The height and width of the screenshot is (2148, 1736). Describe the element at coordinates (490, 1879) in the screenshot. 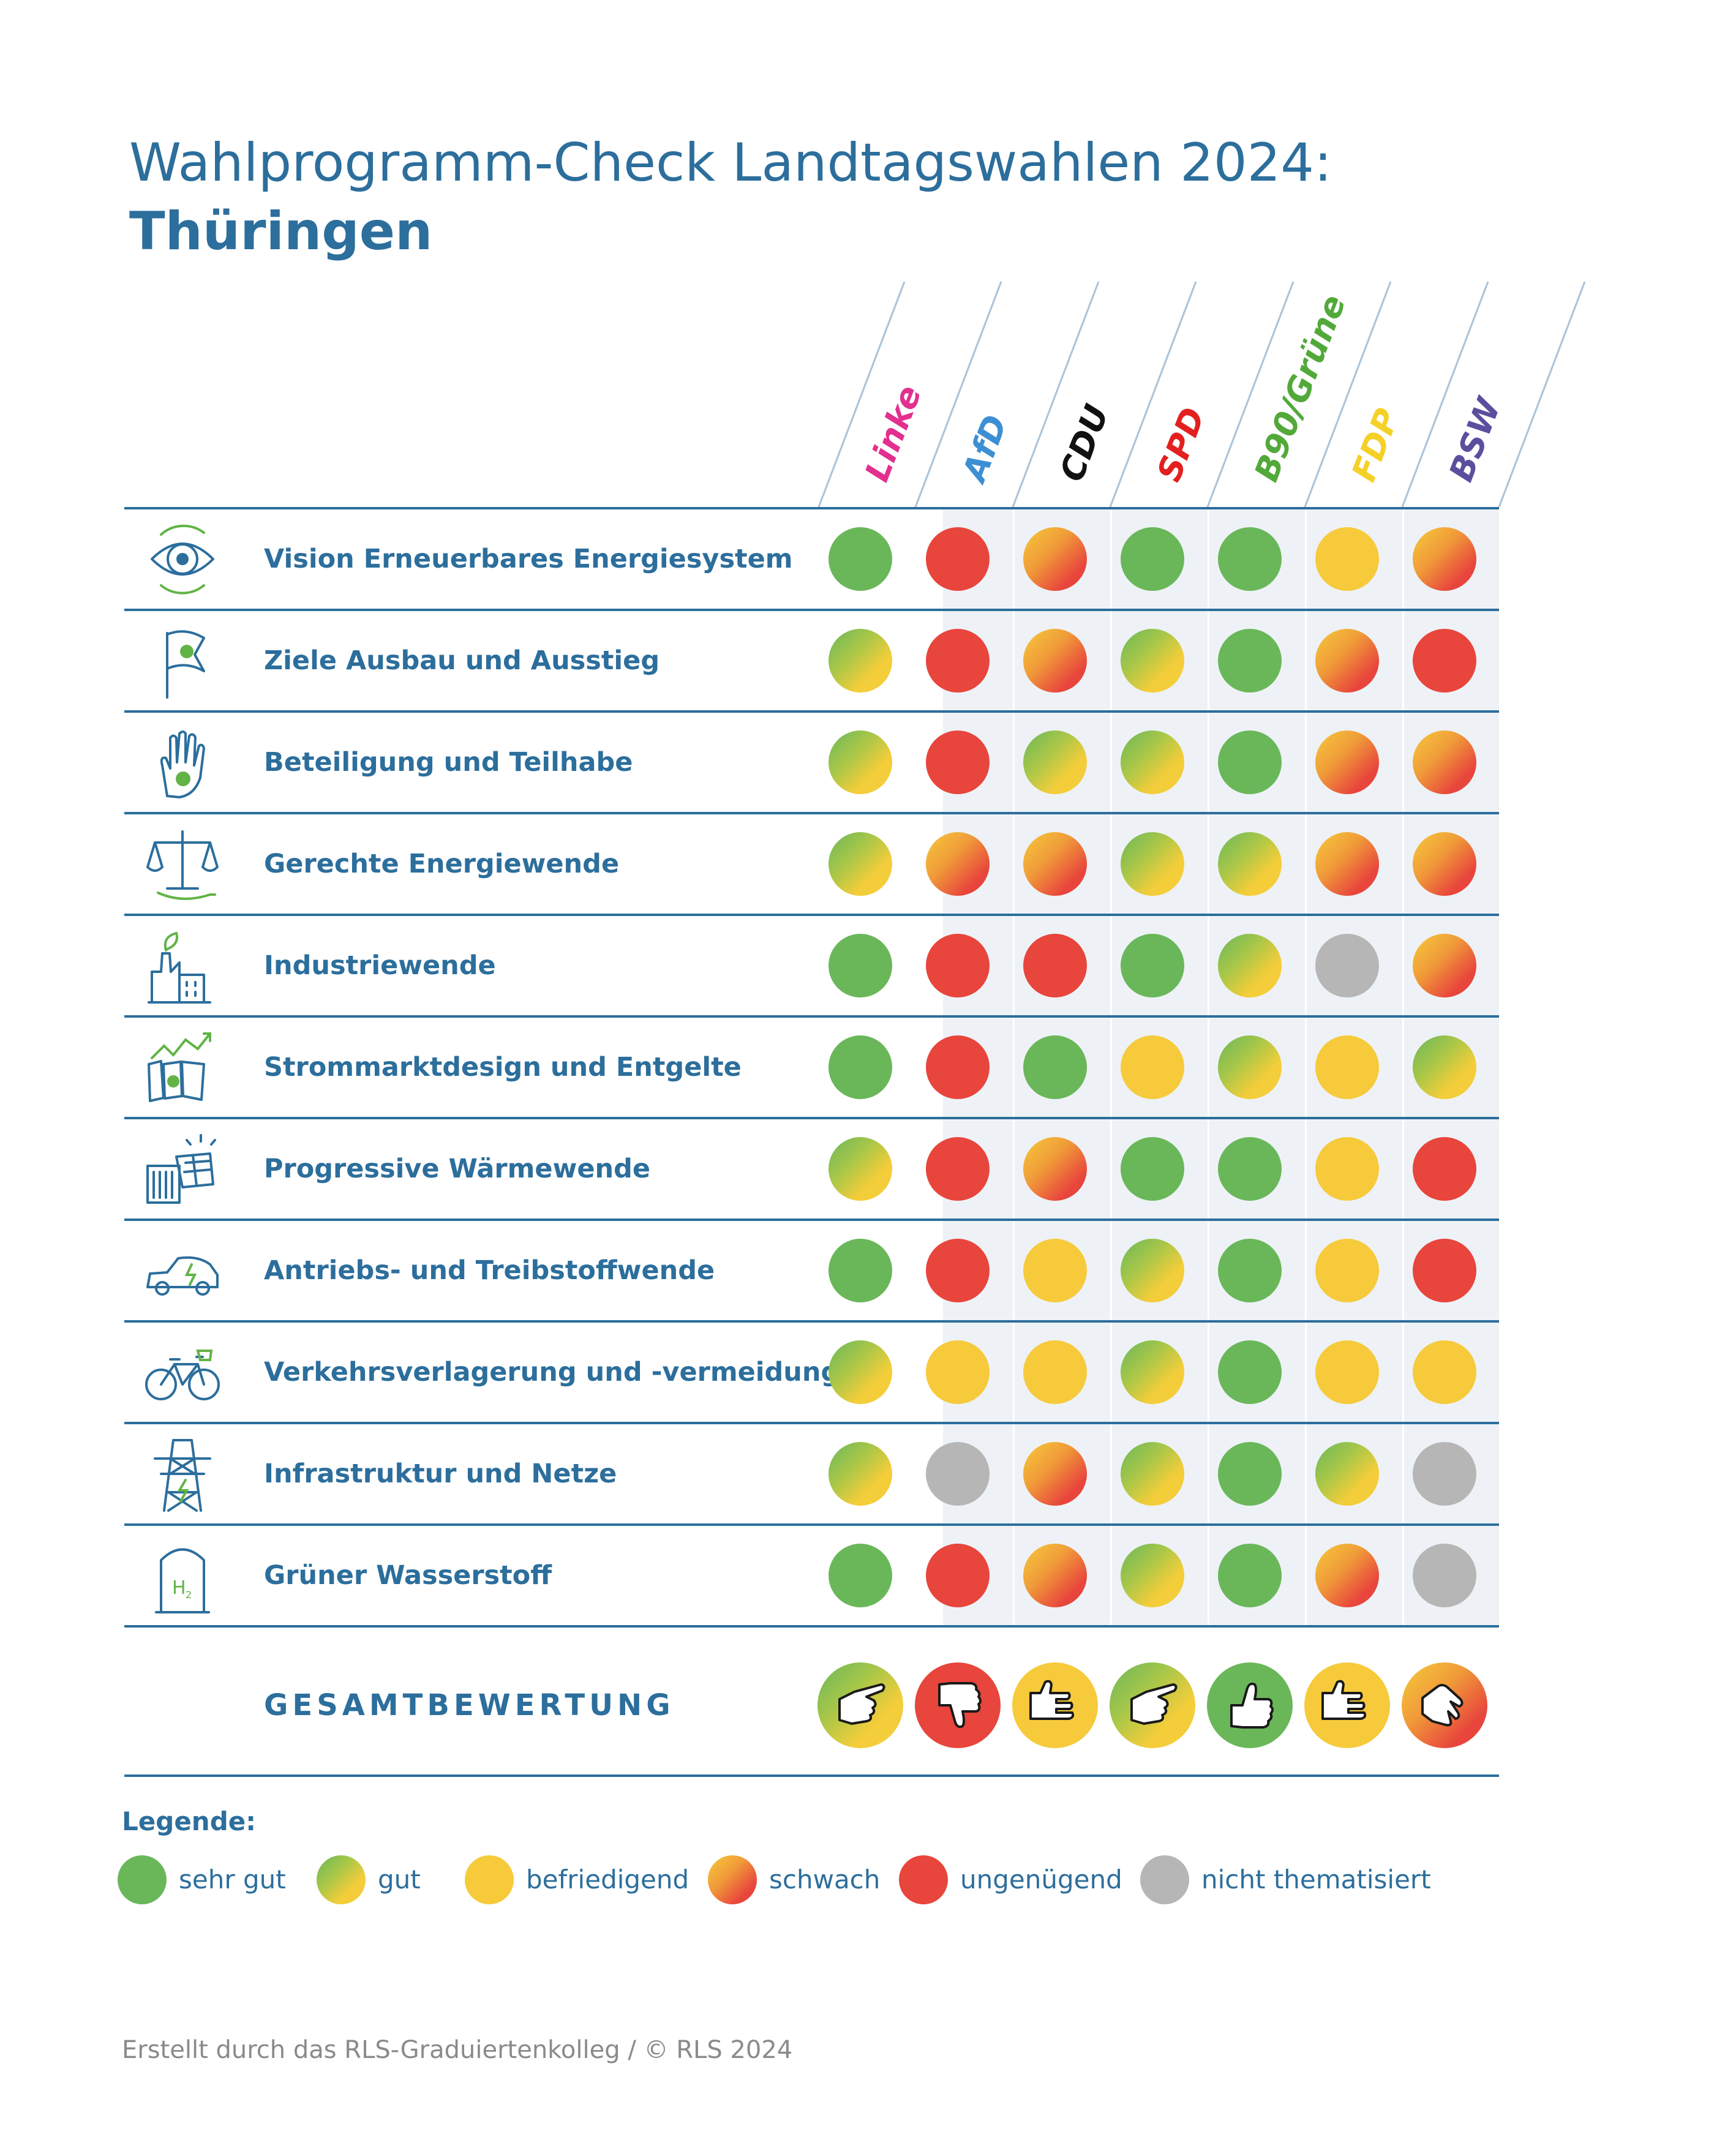

I see `legend-swatch-befriedigend` at that location.